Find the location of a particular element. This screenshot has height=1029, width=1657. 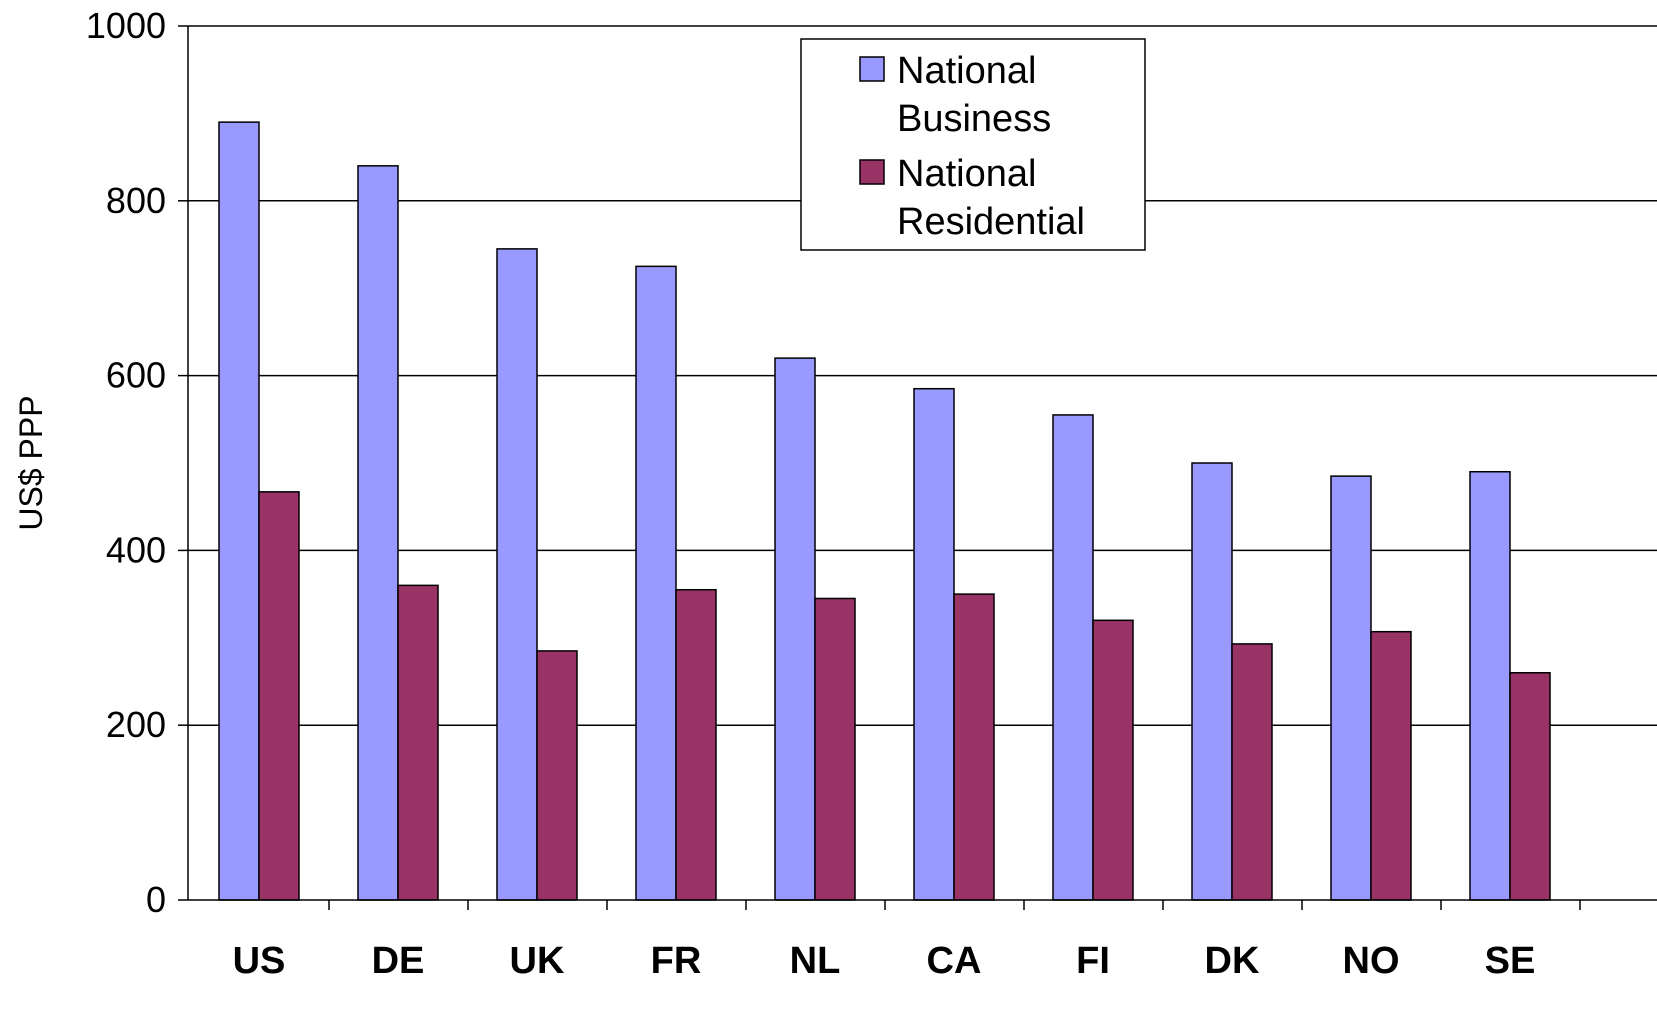

bar-business-dk is located at coordinates (1212, 681).